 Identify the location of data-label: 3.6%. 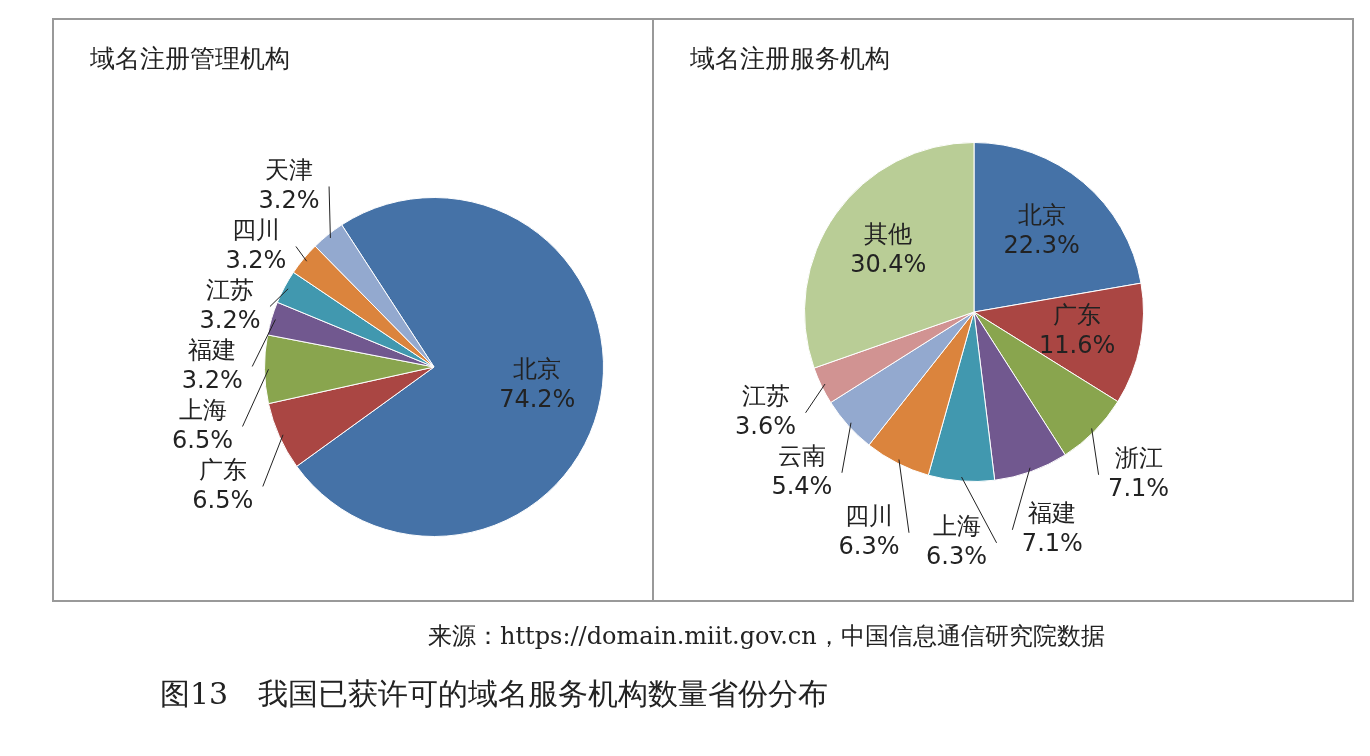
(766, 426).